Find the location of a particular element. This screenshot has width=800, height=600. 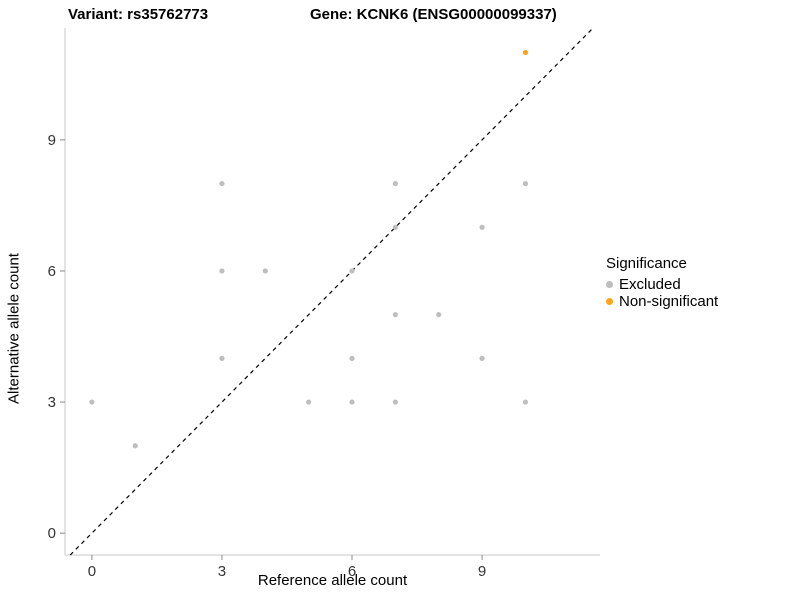

plot-title-variant: Variant: rs35762773 is located at coordinates (138, 14).